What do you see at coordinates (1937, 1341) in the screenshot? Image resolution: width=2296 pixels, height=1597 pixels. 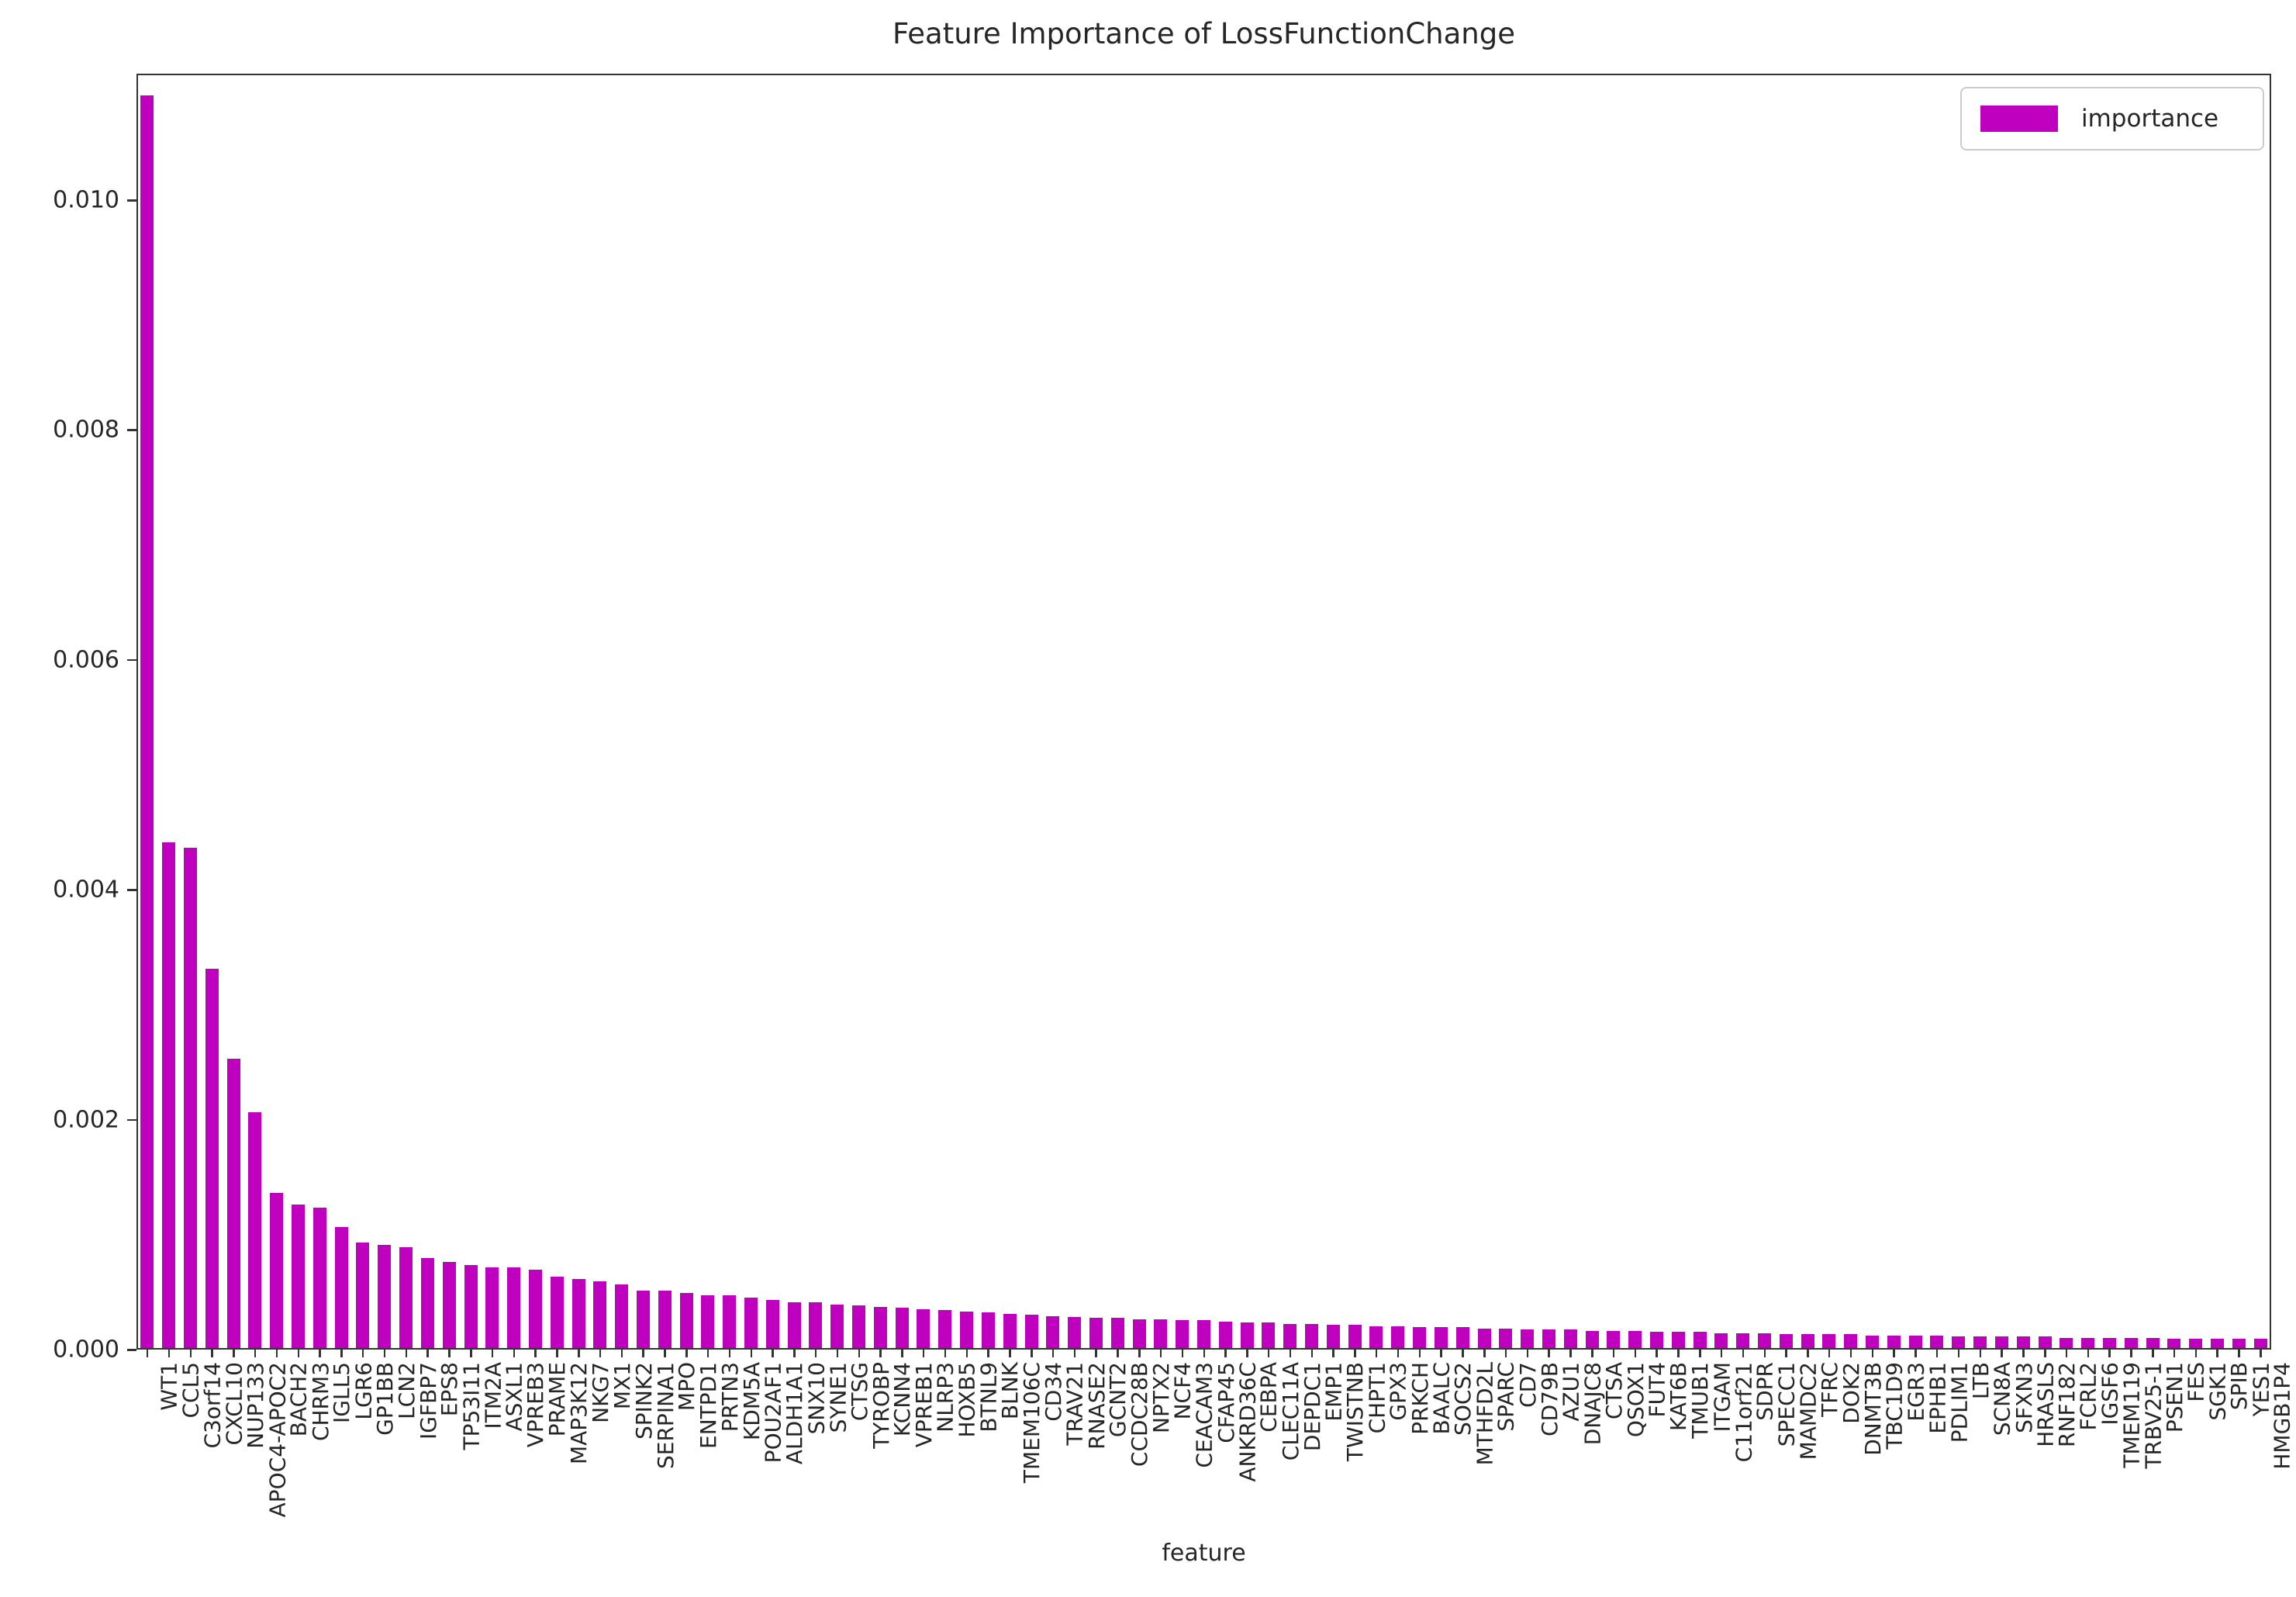 I see `bar-PDLIM1` at bounding box center [1937, 1341].